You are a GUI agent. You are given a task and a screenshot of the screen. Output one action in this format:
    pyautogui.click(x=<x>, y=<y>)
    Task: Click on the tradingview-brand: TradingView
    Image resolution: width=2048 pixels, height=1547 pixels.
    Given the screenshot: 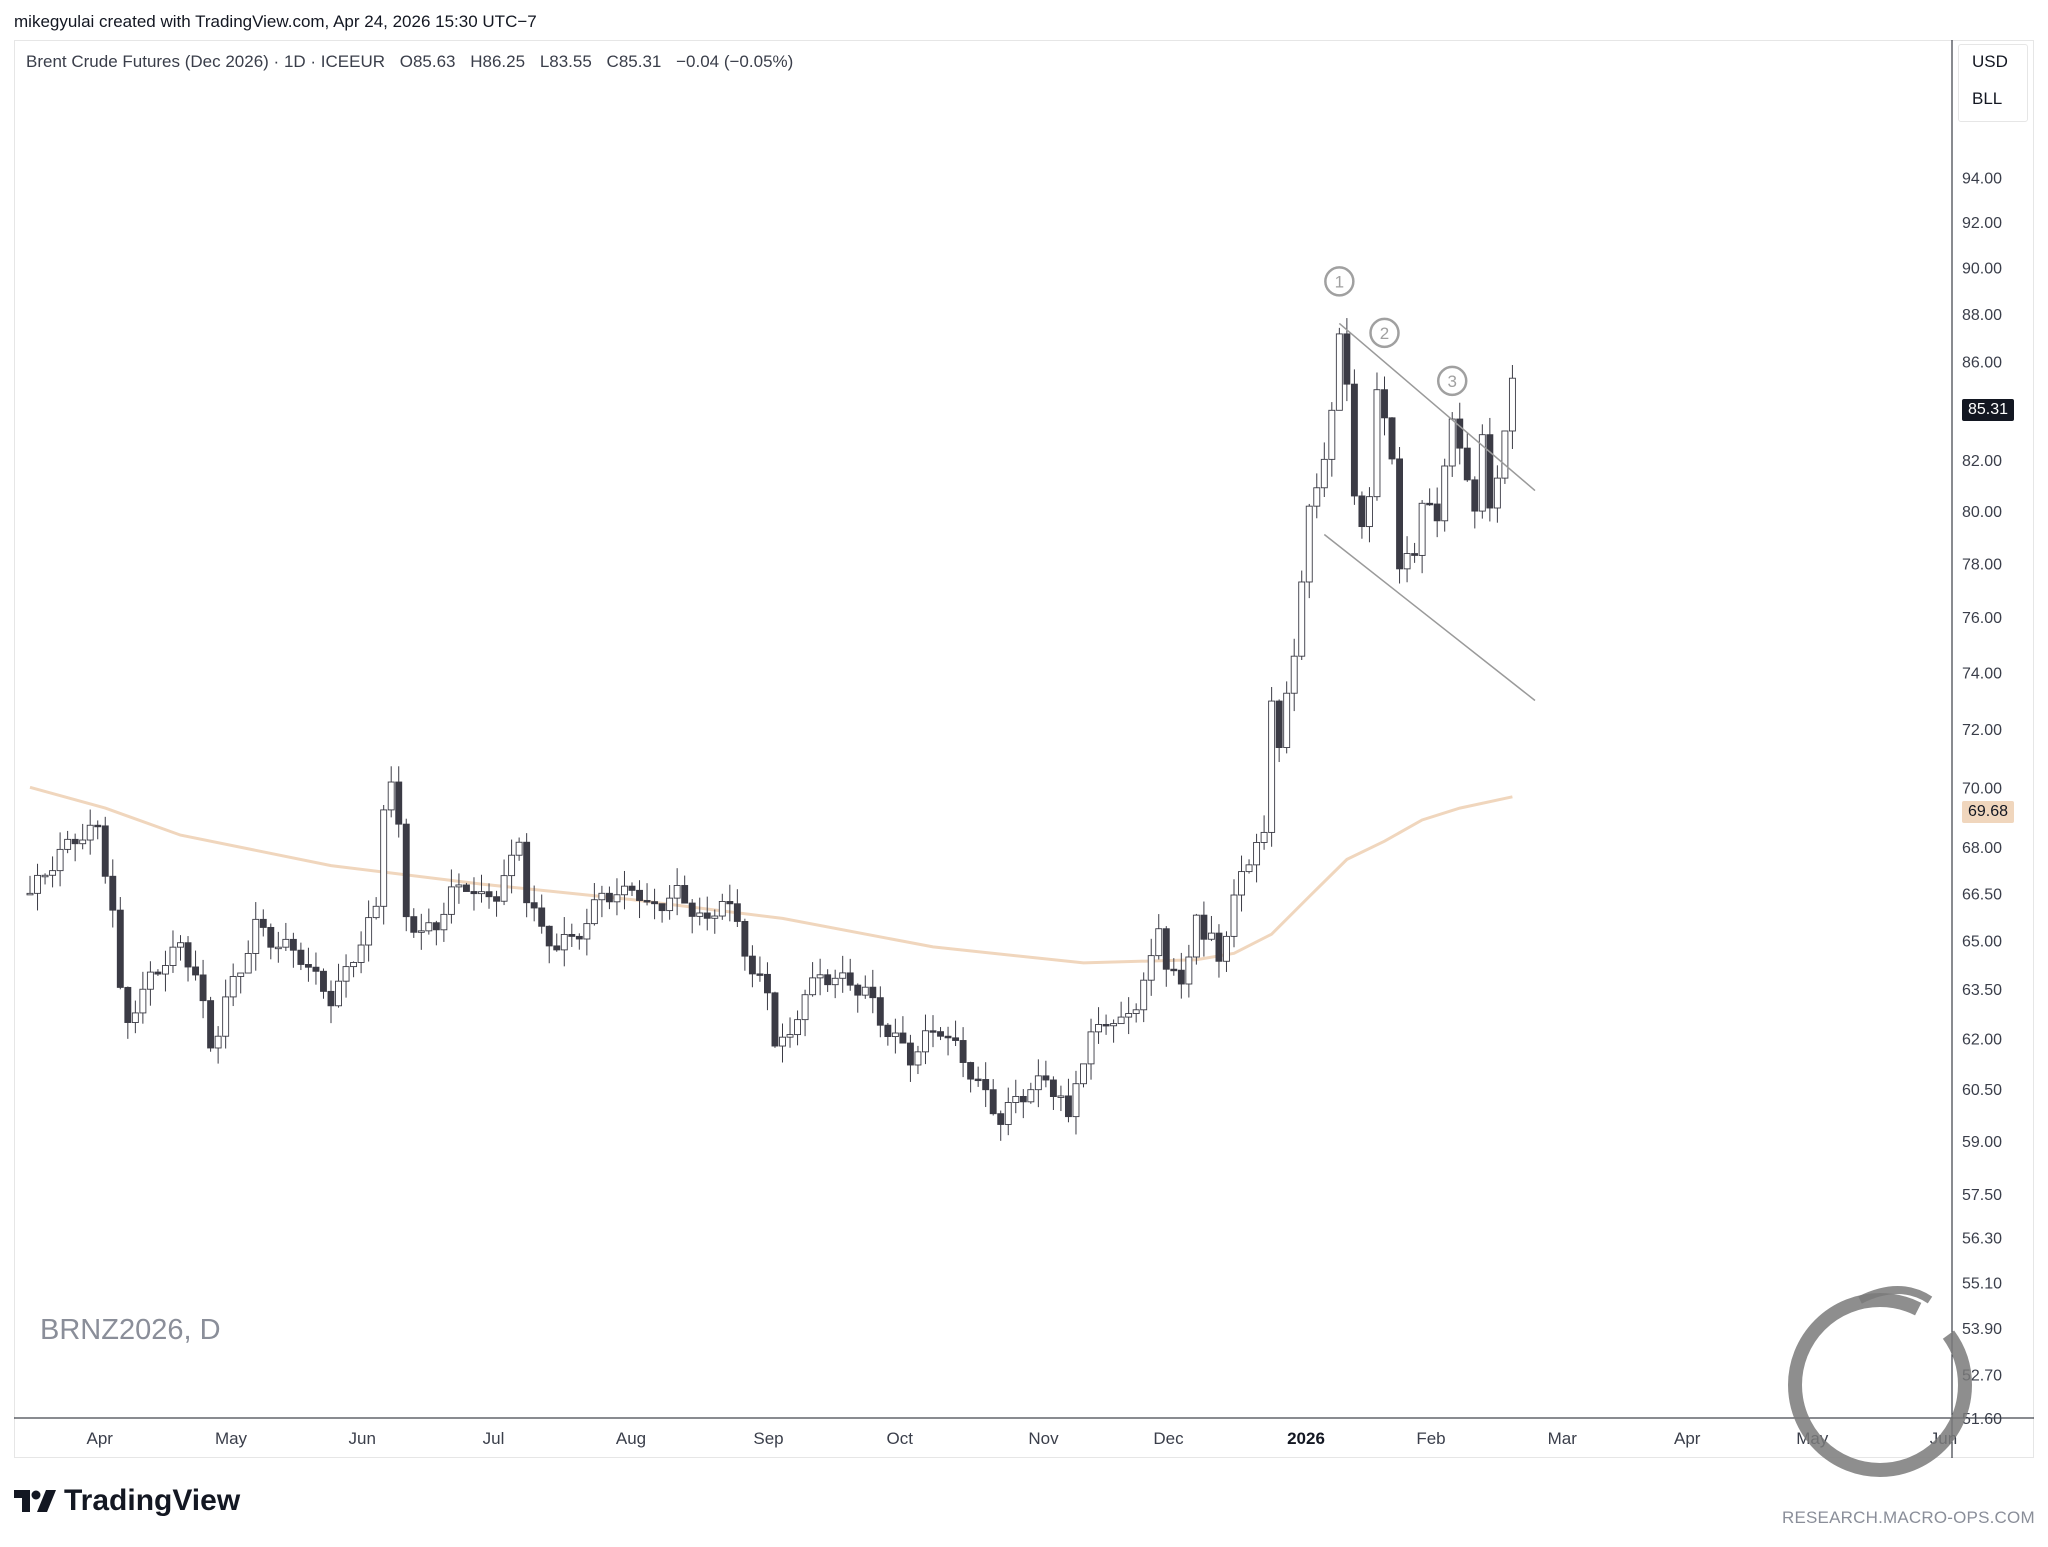 What is the action you would take?
    pyautogui.click(x=127, y=1501)
    